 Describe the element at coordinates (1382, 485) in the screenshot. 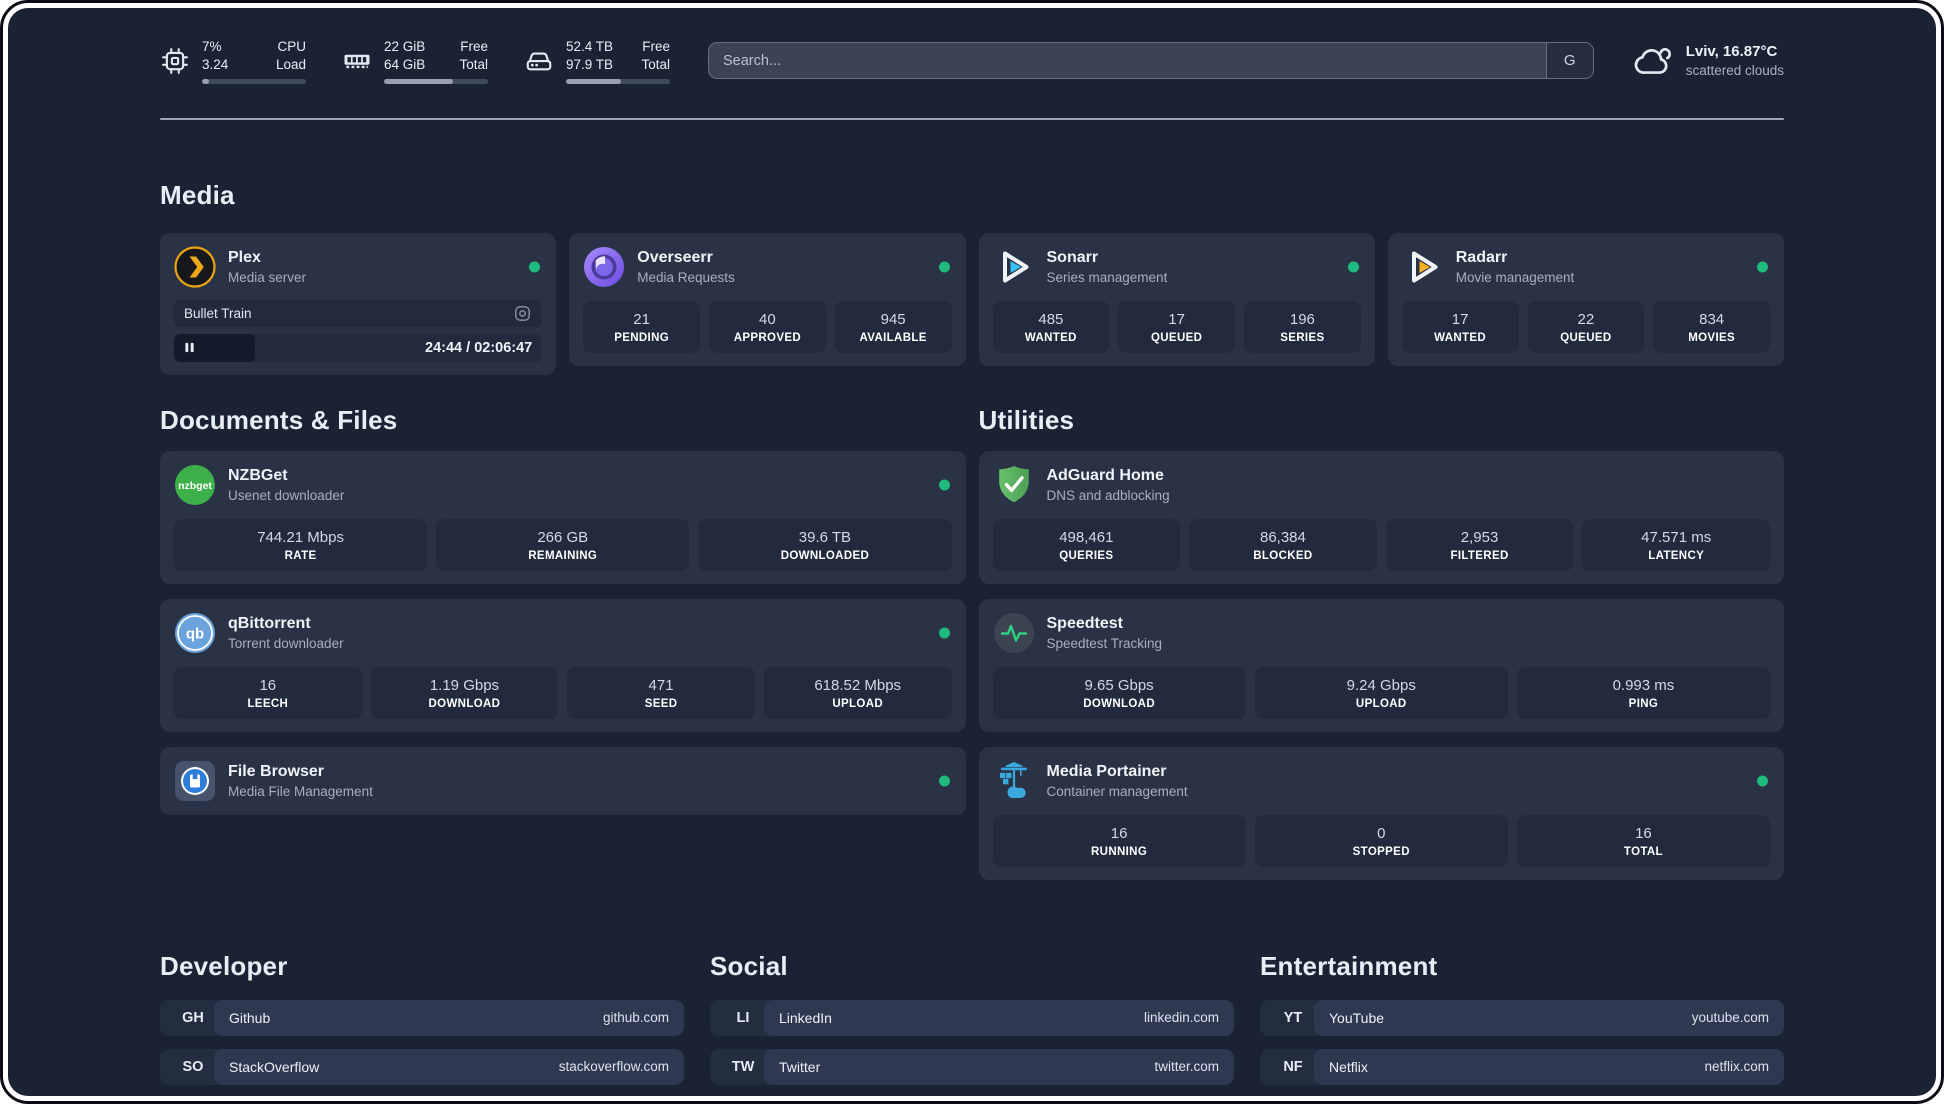

I see `service-header: AdGuard Home DNS and adblocking` at that location.